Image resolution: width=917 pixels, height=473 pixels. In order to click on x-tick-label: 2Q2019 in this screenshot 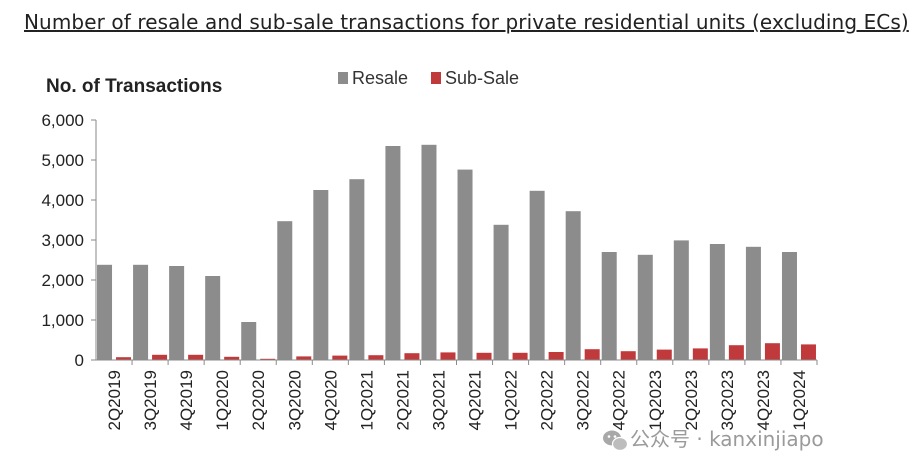, I will do `click(114, 400)`.